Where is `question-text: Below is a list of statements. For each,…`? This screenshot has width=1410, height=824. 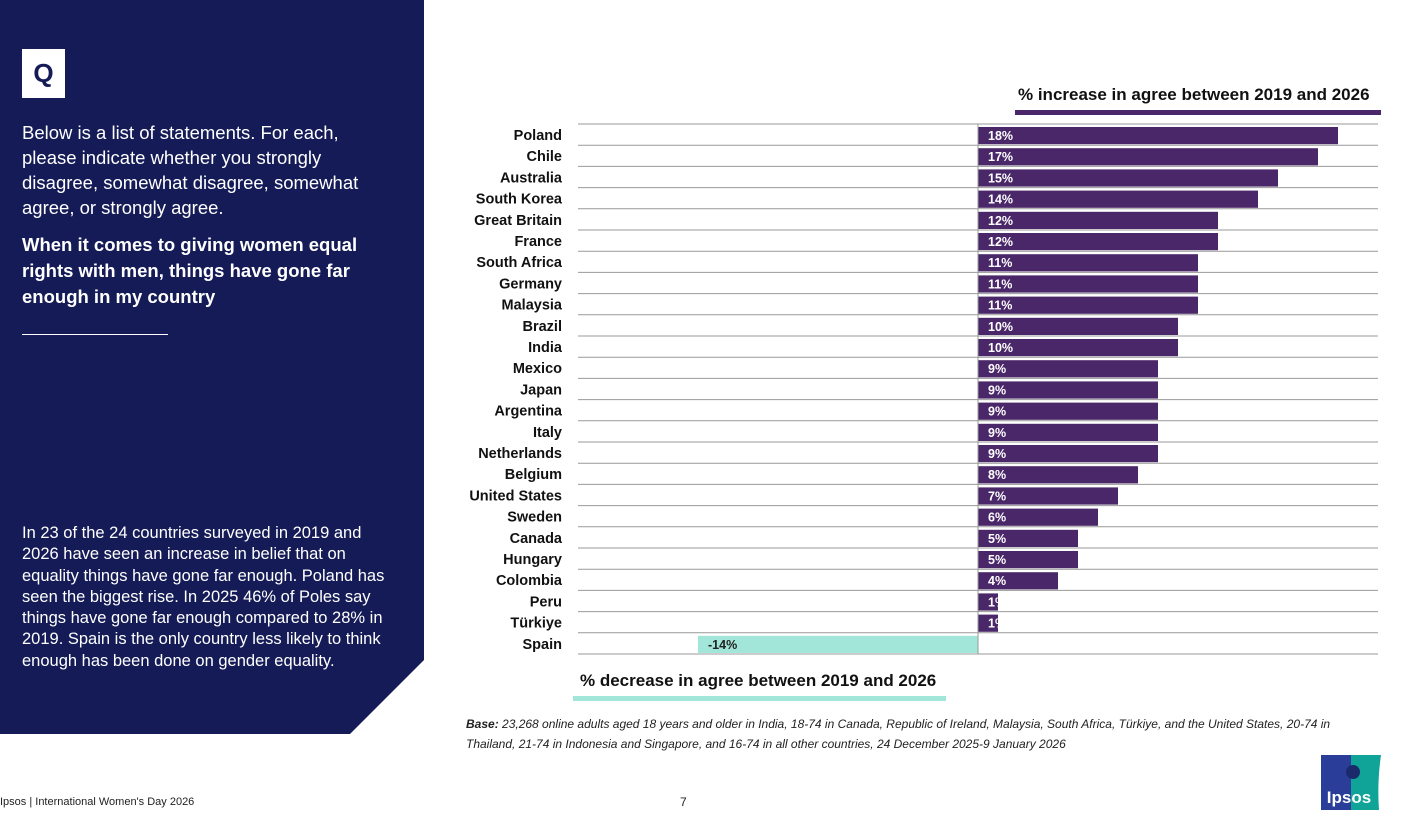
question-text: Below is a list of statements. For each,… is located at coordinates (190, 170).